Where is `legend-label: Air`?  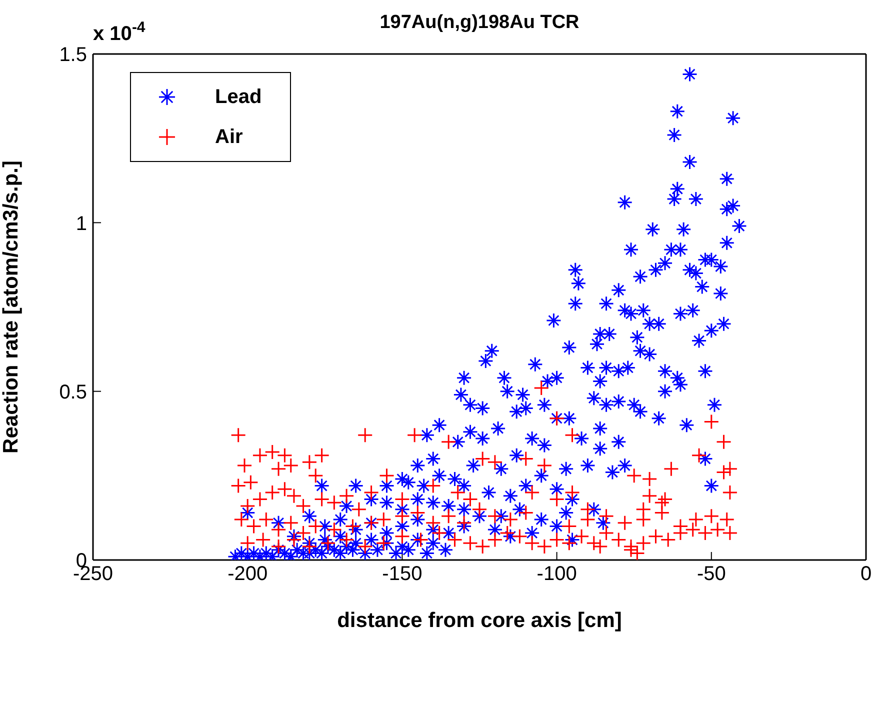
legend-label: Air is located at coordinates (229, 137).